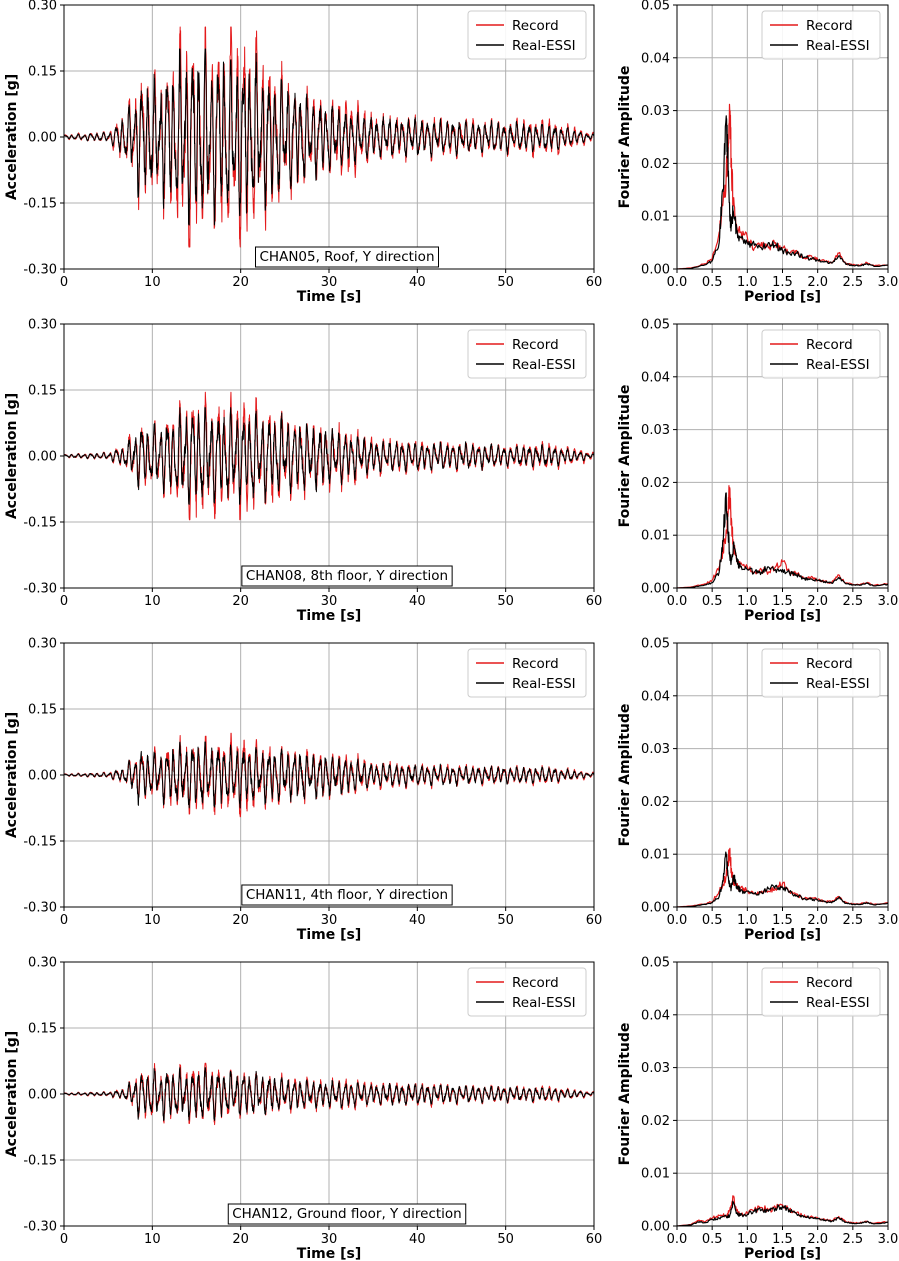  What do you see at coordinates (42, 72) in the screenshot?
I see `y-tick-label: 0.15` at bounding box center [42, 72].